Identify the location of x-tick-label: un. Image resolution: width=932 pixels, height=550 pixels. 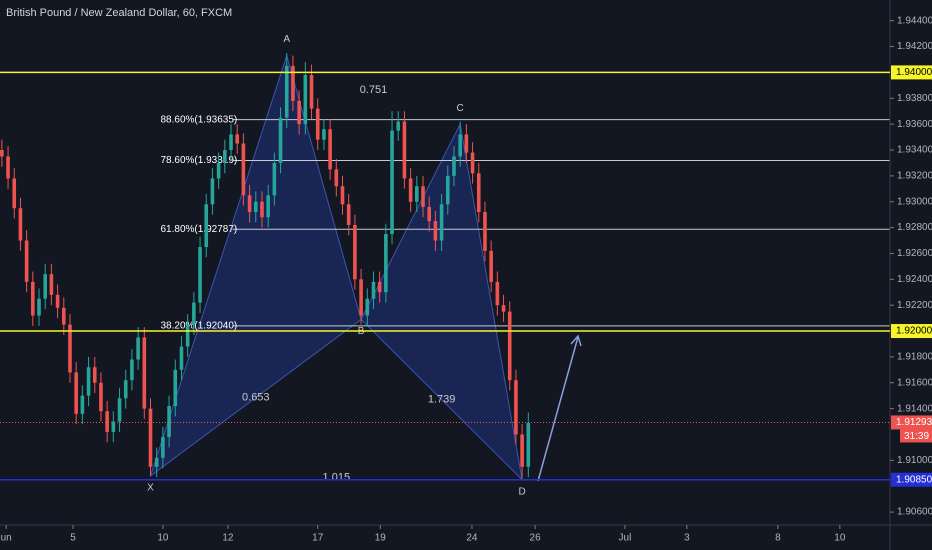
(6, 538).